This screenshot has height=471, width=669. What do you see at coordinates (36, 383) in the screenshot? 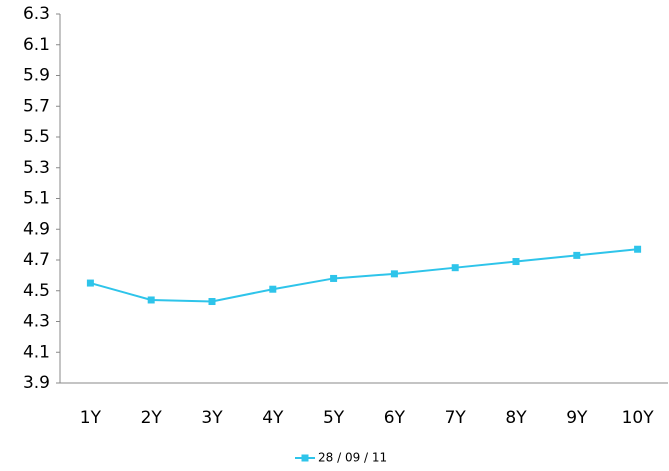
I see `y-tick-label: 3.9` at bounding box center [36, 383].